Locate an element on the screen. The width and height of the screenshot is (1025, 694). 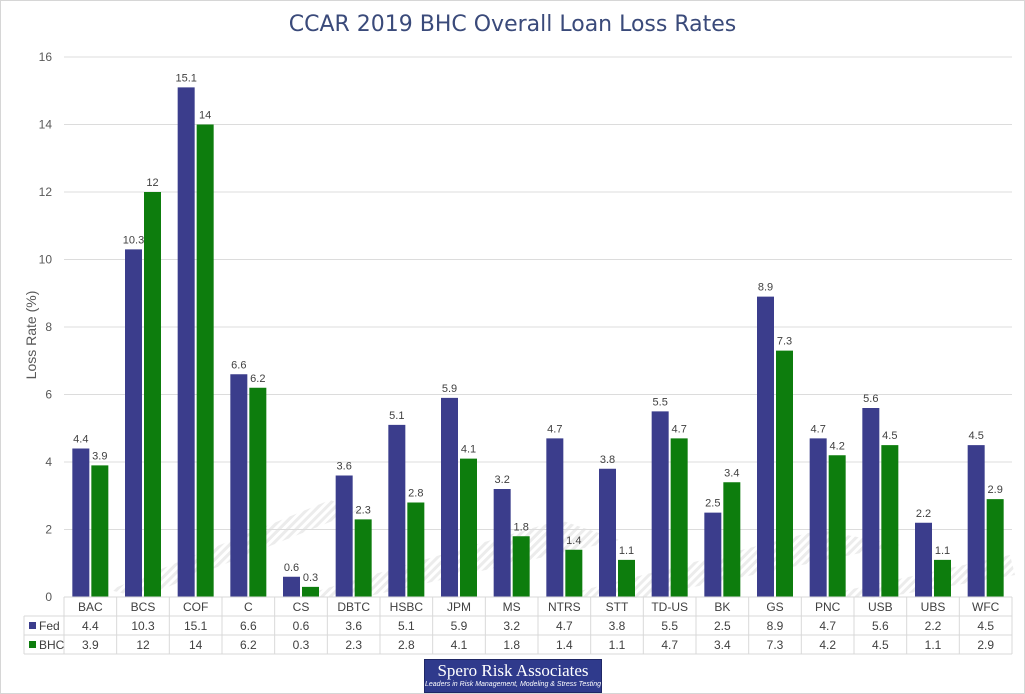
category-label: WFC is located at coordinates (986, 607).